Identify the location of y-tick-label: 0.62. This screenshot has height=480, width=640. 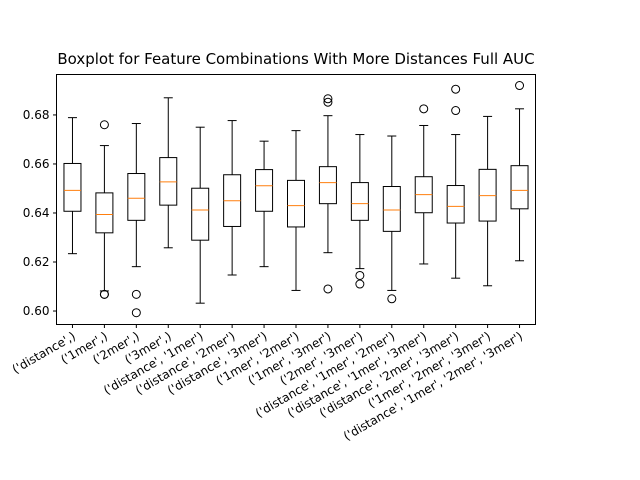
(36, 262).